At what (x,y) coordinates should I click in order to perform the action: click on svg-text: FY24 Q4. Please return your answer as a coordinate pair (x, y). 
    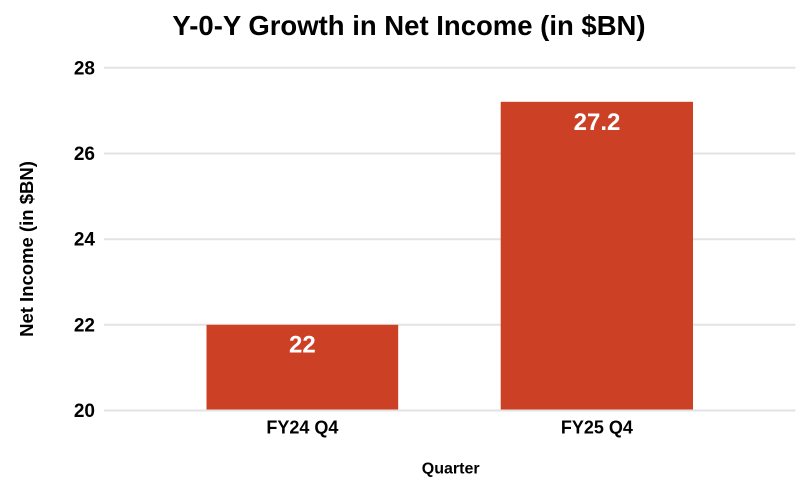
    Looking at the image, I should click on (302, 428).